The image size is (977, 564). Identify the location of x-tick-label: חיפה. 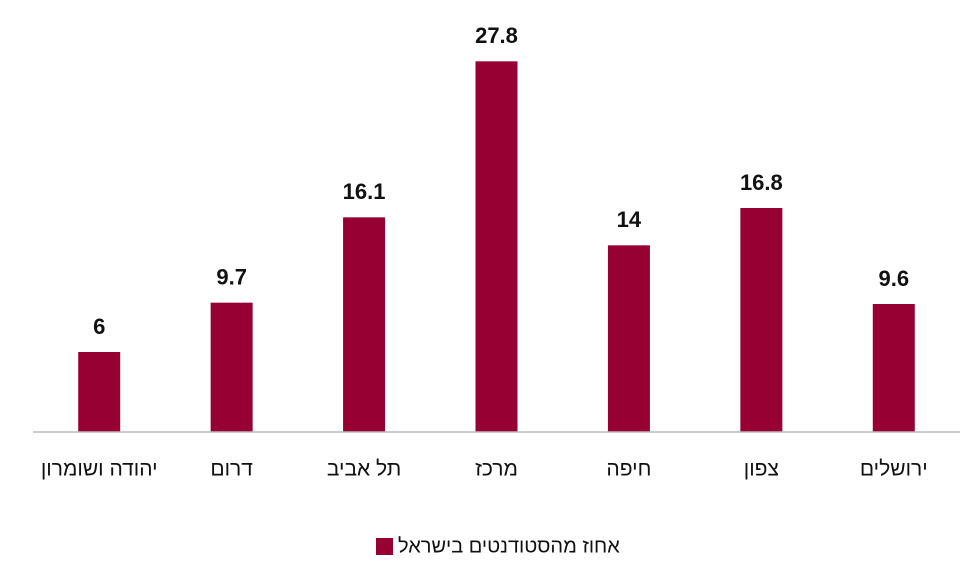
(628, 469).